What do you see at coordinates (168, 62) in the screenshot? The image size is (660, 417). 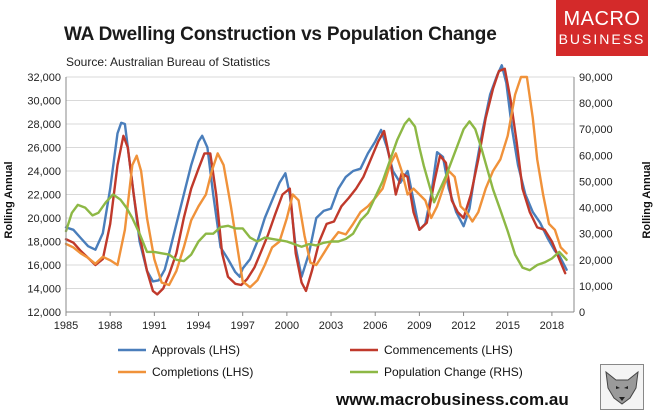 I see `chart-source: Source: Australian Bureau of Statistics` at bounding box center [168, 62].